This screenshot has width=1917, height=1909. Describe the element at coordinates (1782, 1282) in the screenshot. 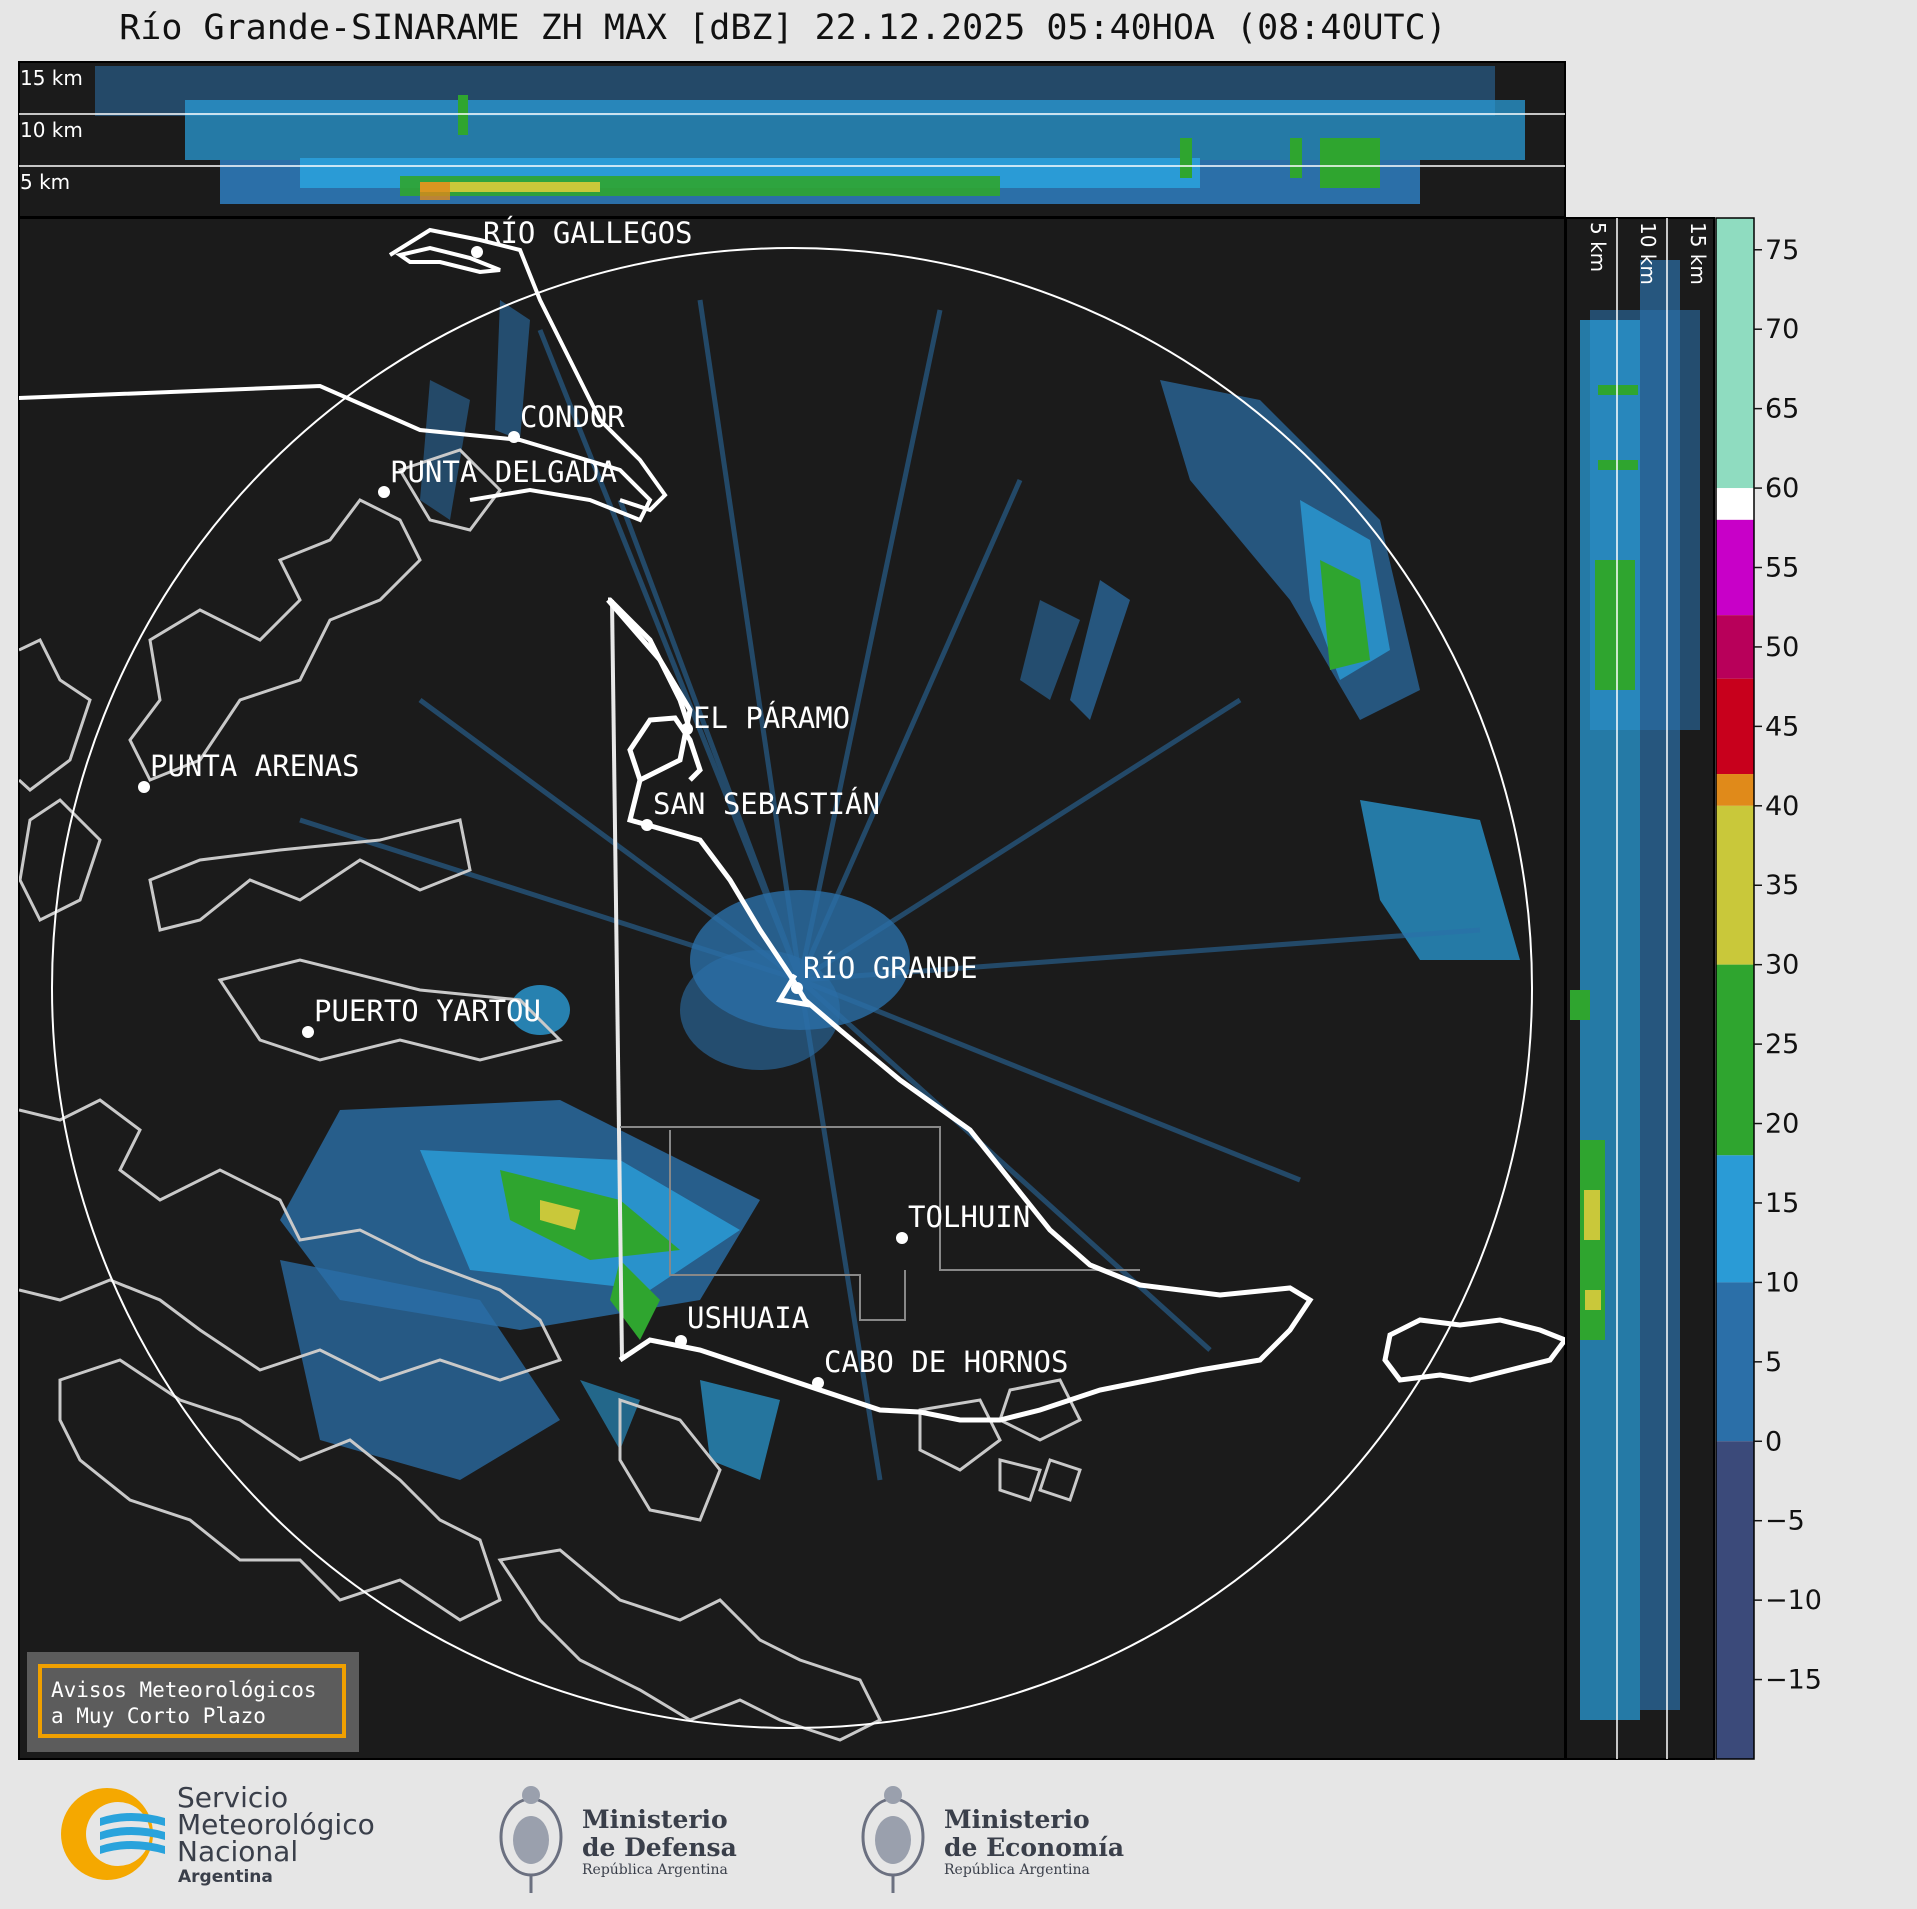

I see `colorbar-tick-label: 10` at that location.